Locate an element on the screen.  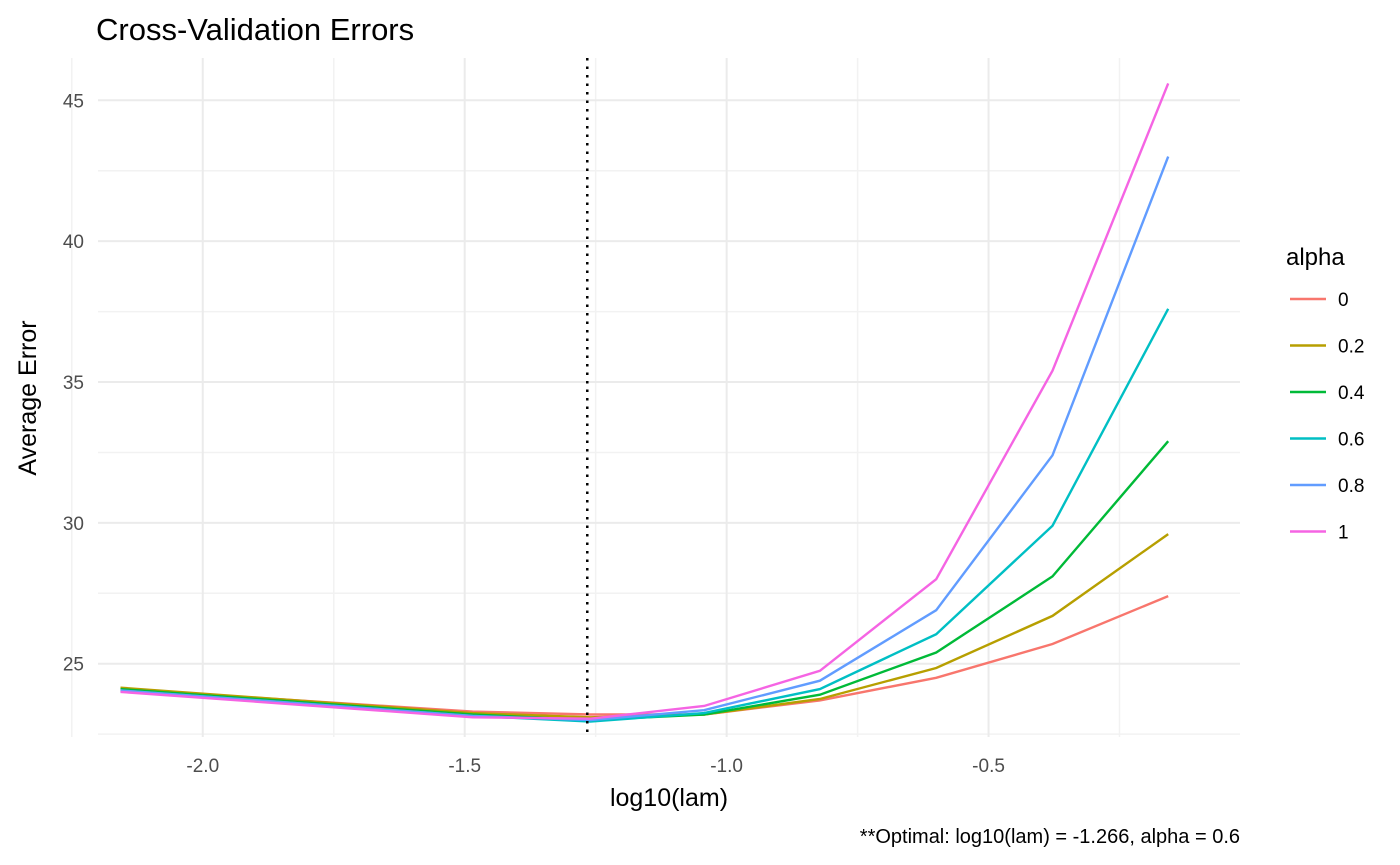
y-tick-label: 40 is located at coordinates (73, 242).